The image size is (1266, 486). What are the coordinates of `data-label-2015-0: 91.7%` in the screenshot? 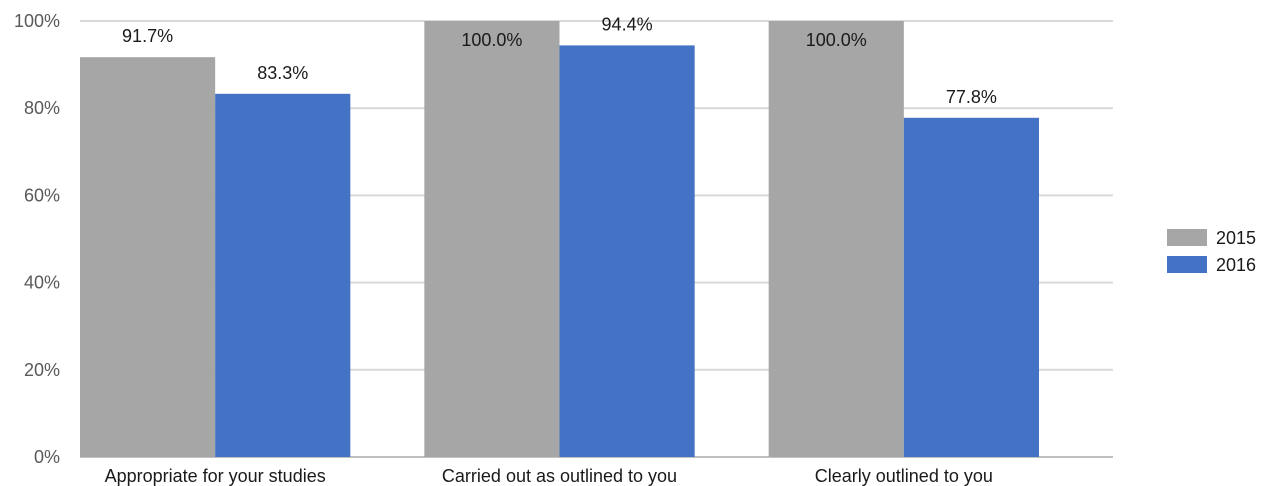 It's located at (147, 36).